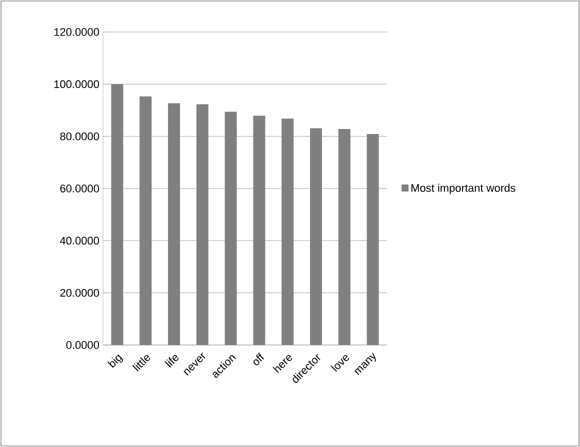 Image resolution: width=580 pixels, height=447 pixels. Describe the element at coordinates (80, 292) in the screenshot. I see `y-tick-label: 20.0000` at that location.